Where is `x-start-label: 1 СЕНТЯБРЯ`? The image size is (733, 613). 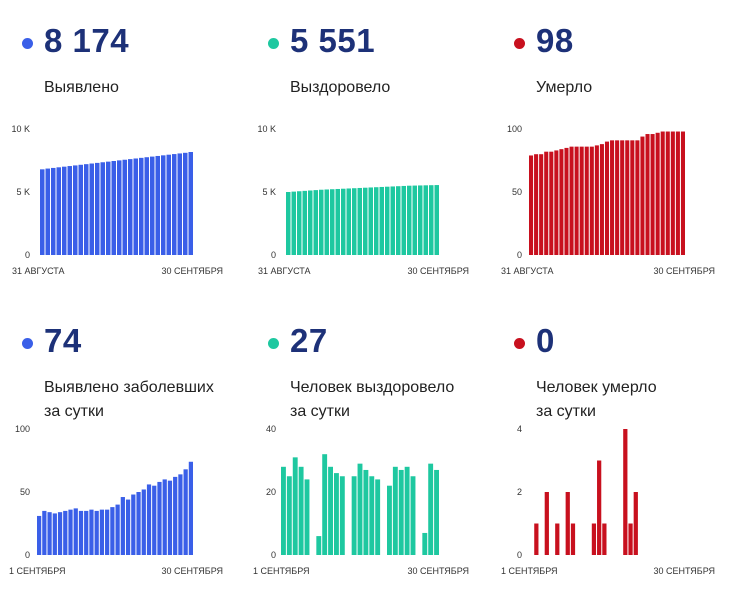
x-start-label: 1 СЕНТЯБРЯ is located at coordinates (281, 571).